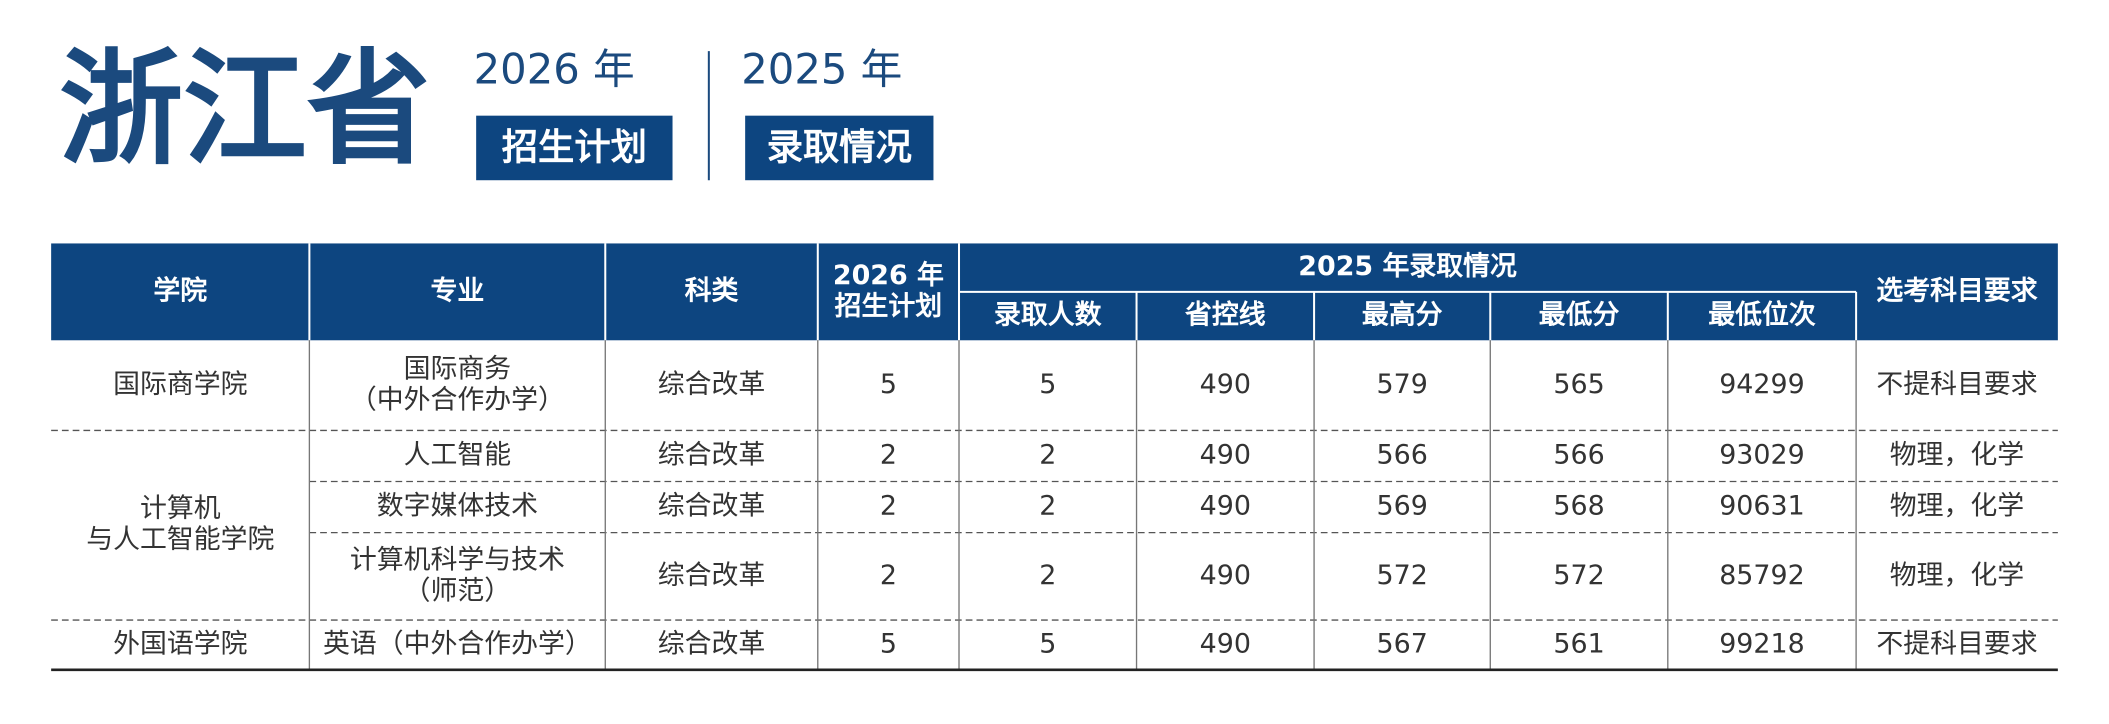 The height and width of the screenshot is (724, 2109). What do you see at coordinates (1762, 575) in the screenshot?
I see `cell: 85792` at bounding box center [1762, 575].